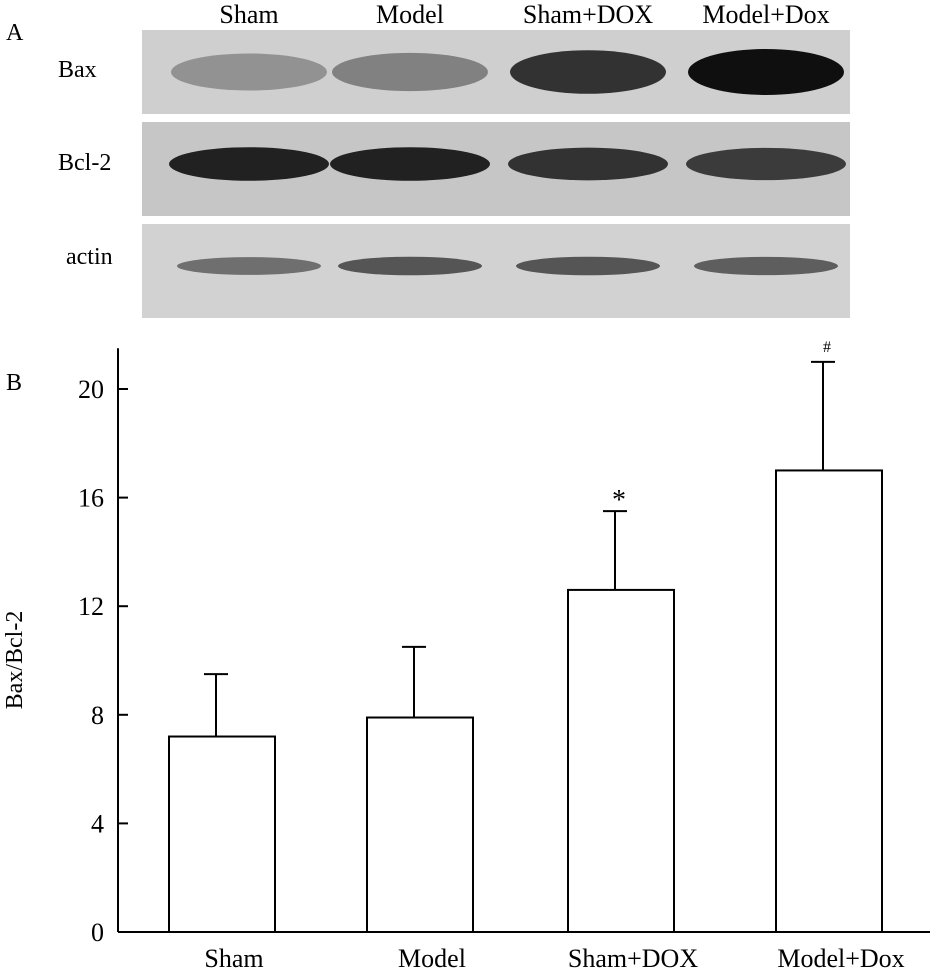  What do you see at coordinates (91, 498) in the screenshot?
I see `y-tick-label: 16` at bounding box center [91, 498].